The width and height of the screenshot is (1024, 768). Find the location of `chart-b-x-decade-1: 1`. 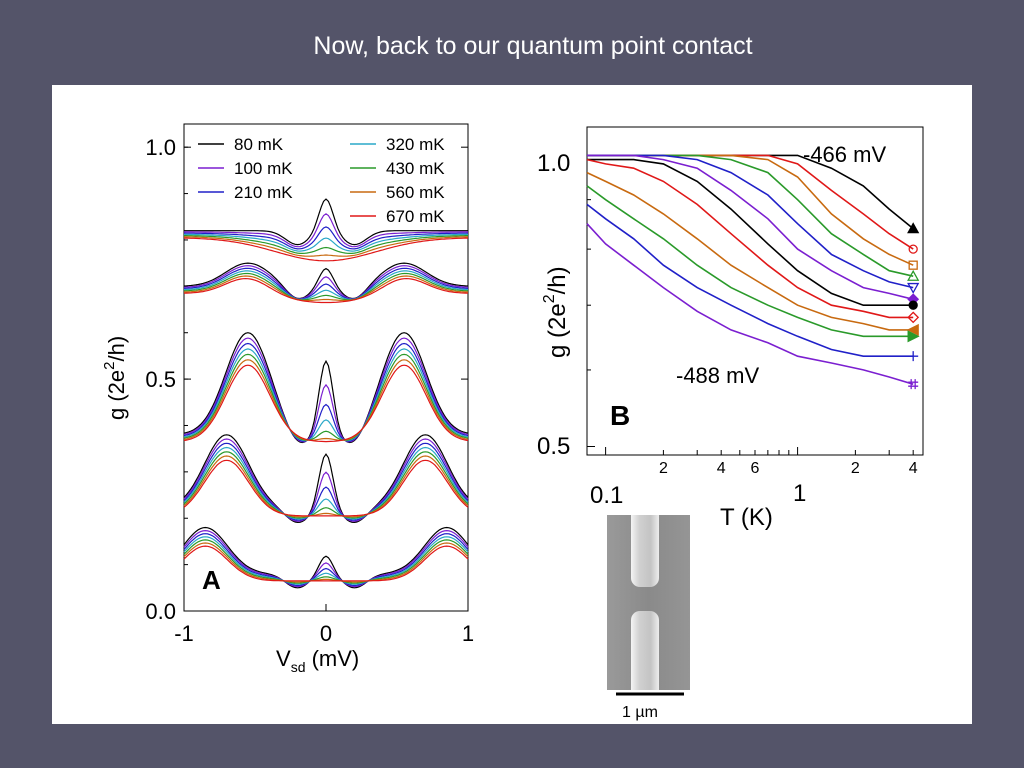

chart-b-x-decade-1: 1 is located at coordinates (799, 493).